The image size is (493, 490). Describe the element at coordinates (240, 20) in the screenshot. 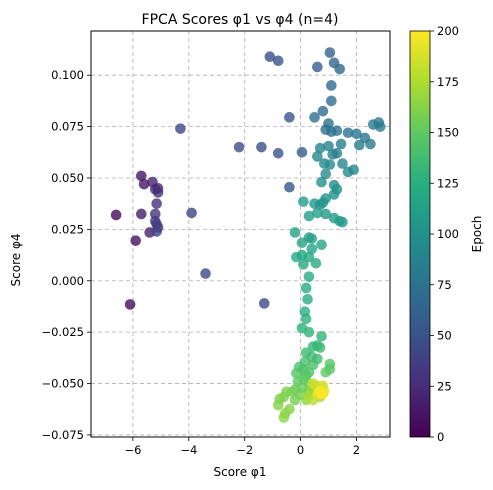

I see `chart-title: FPCA Scores φ1 vs φ4 (n=4)` at that location.